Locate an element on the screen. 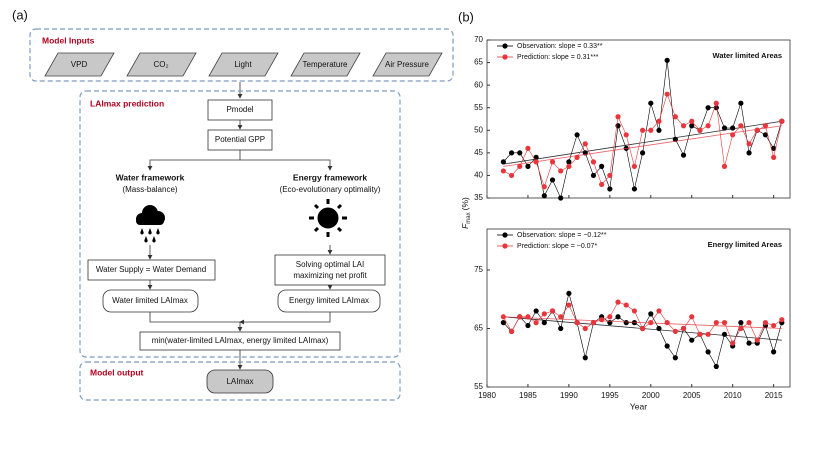 The height and width of the screenshot is (449, 831). inputs-title: Model Inputs is located at coordinates (68, 40).